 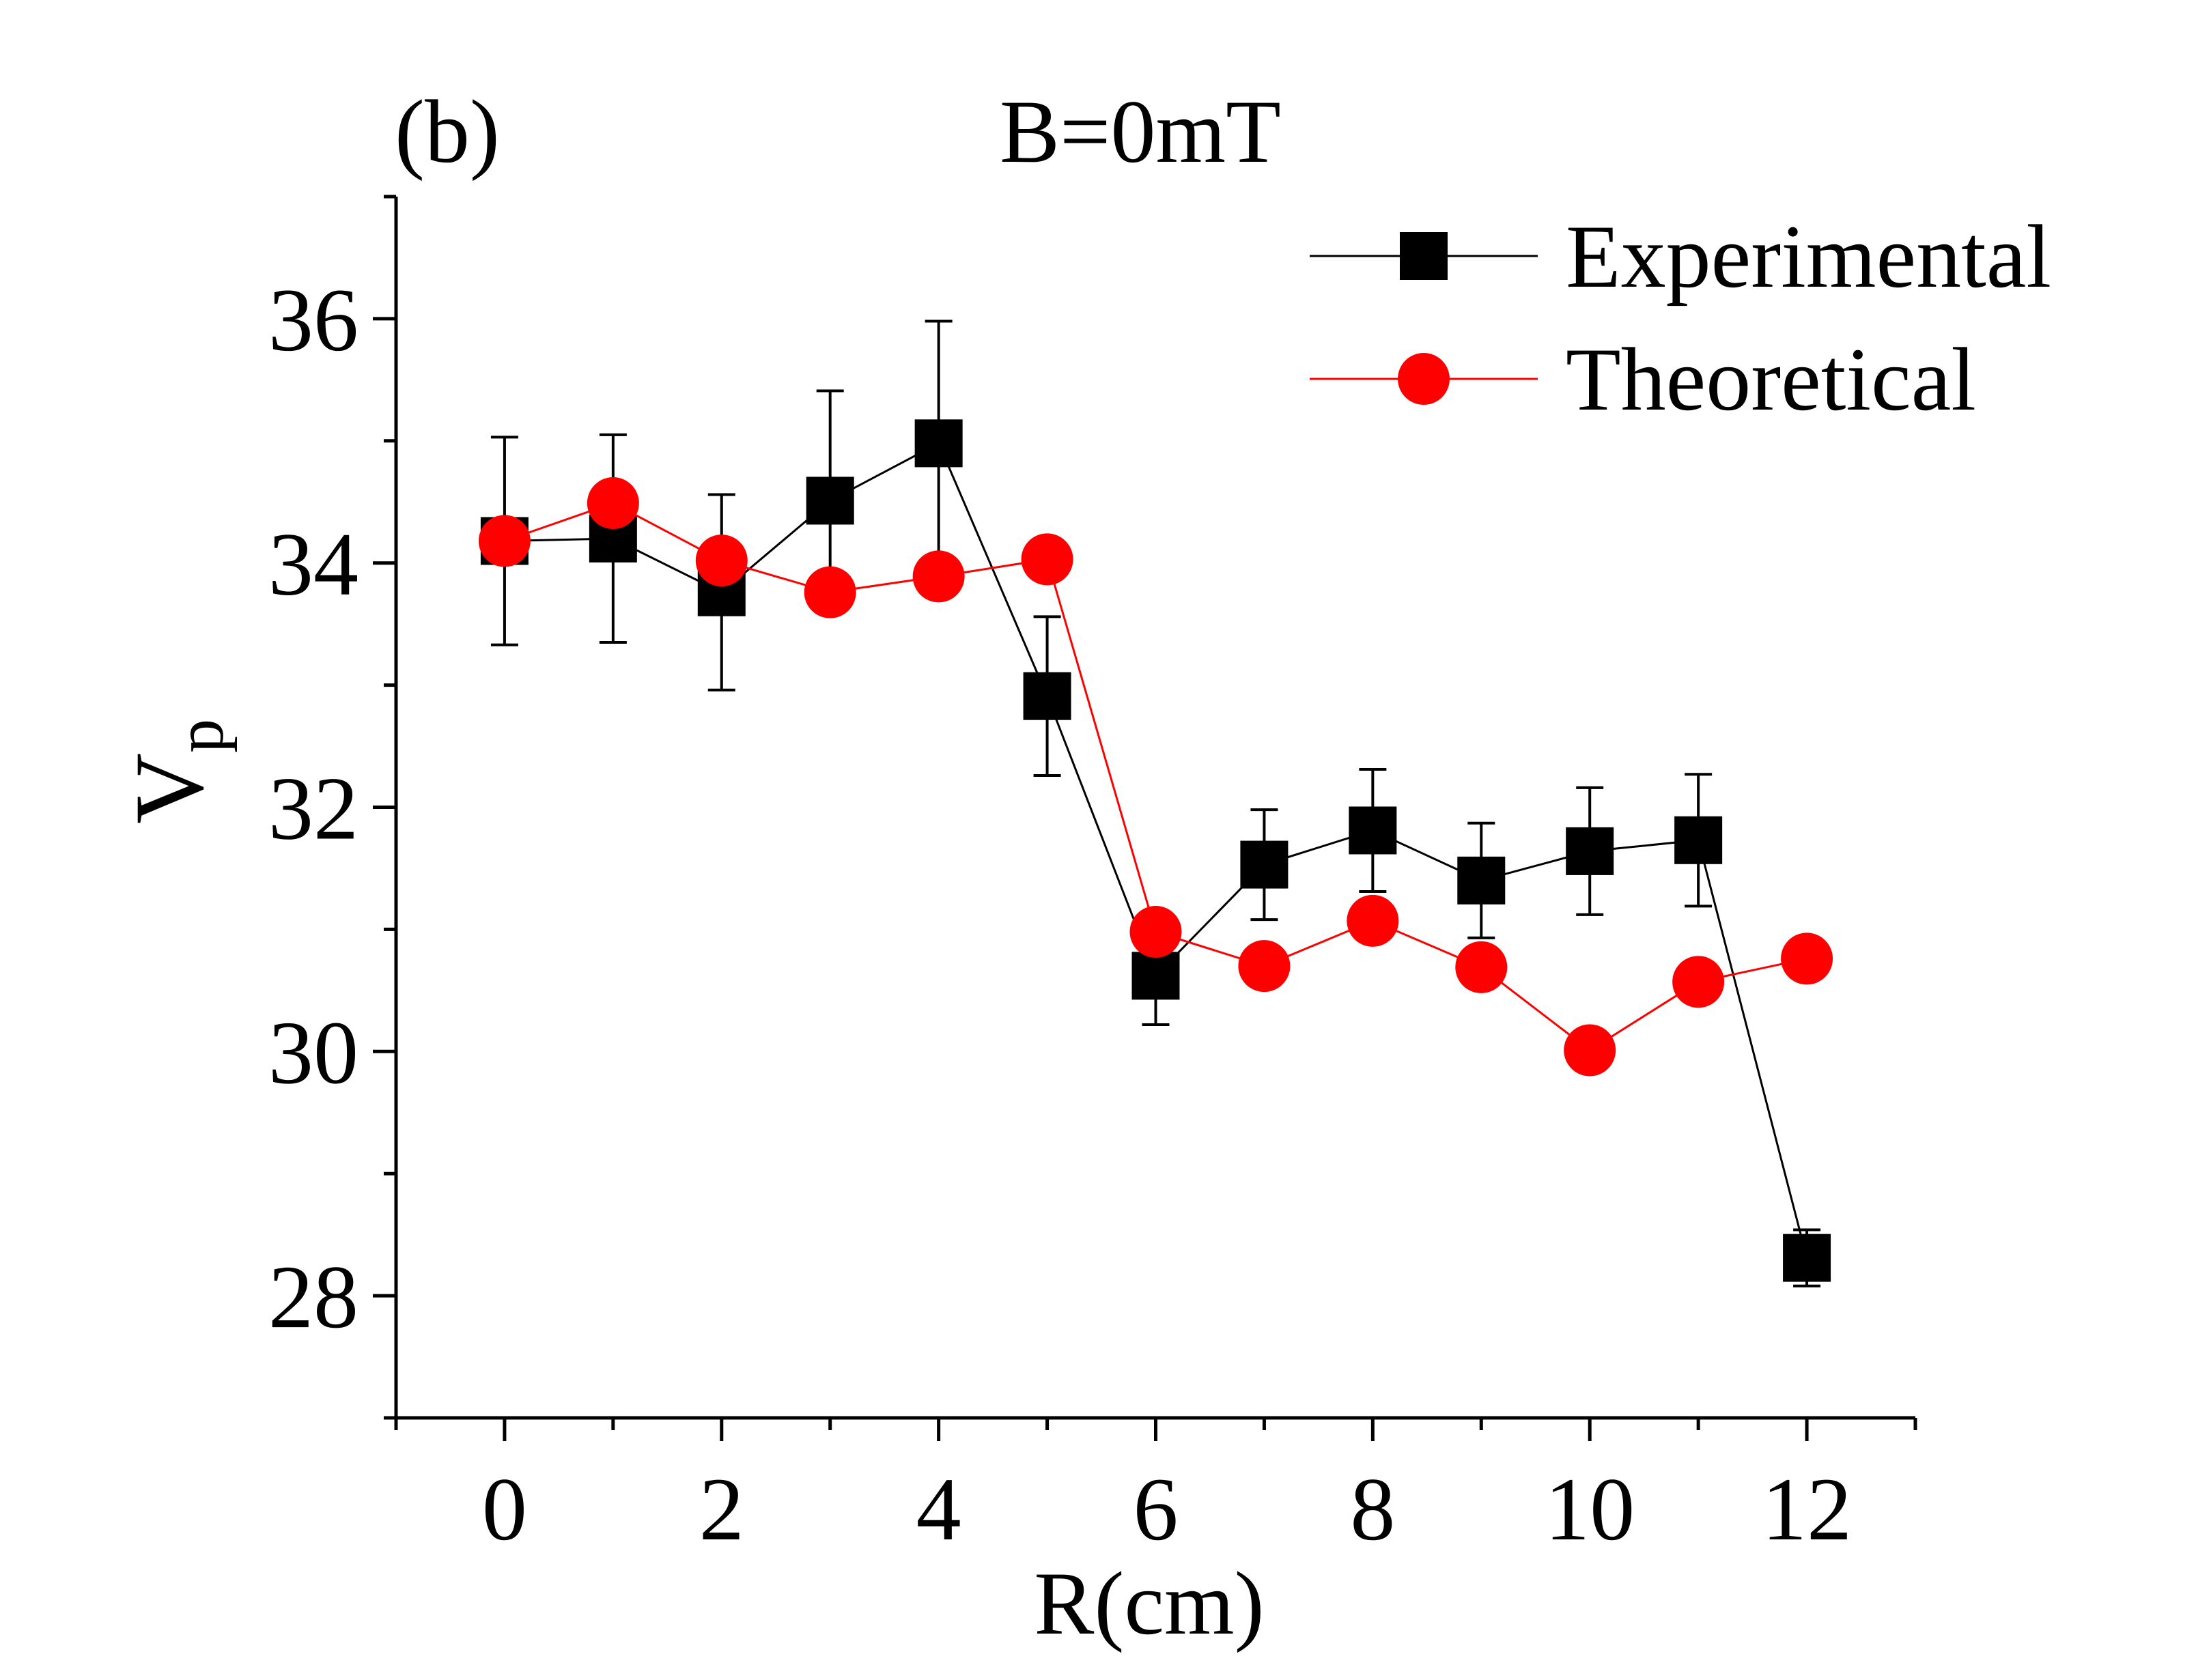 I want to click on legend-item-experimental: Experimental, so click(x=1681, y=256).